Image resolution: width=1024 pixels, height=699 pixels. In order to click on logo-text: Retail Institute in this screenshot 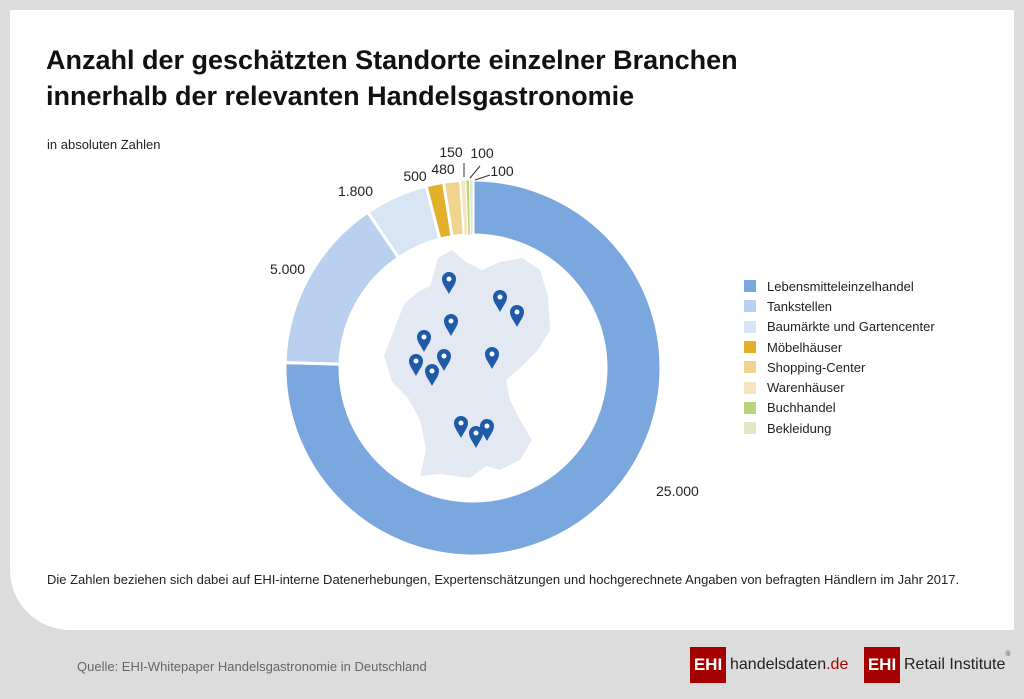, I will do `click(955, 664)`.